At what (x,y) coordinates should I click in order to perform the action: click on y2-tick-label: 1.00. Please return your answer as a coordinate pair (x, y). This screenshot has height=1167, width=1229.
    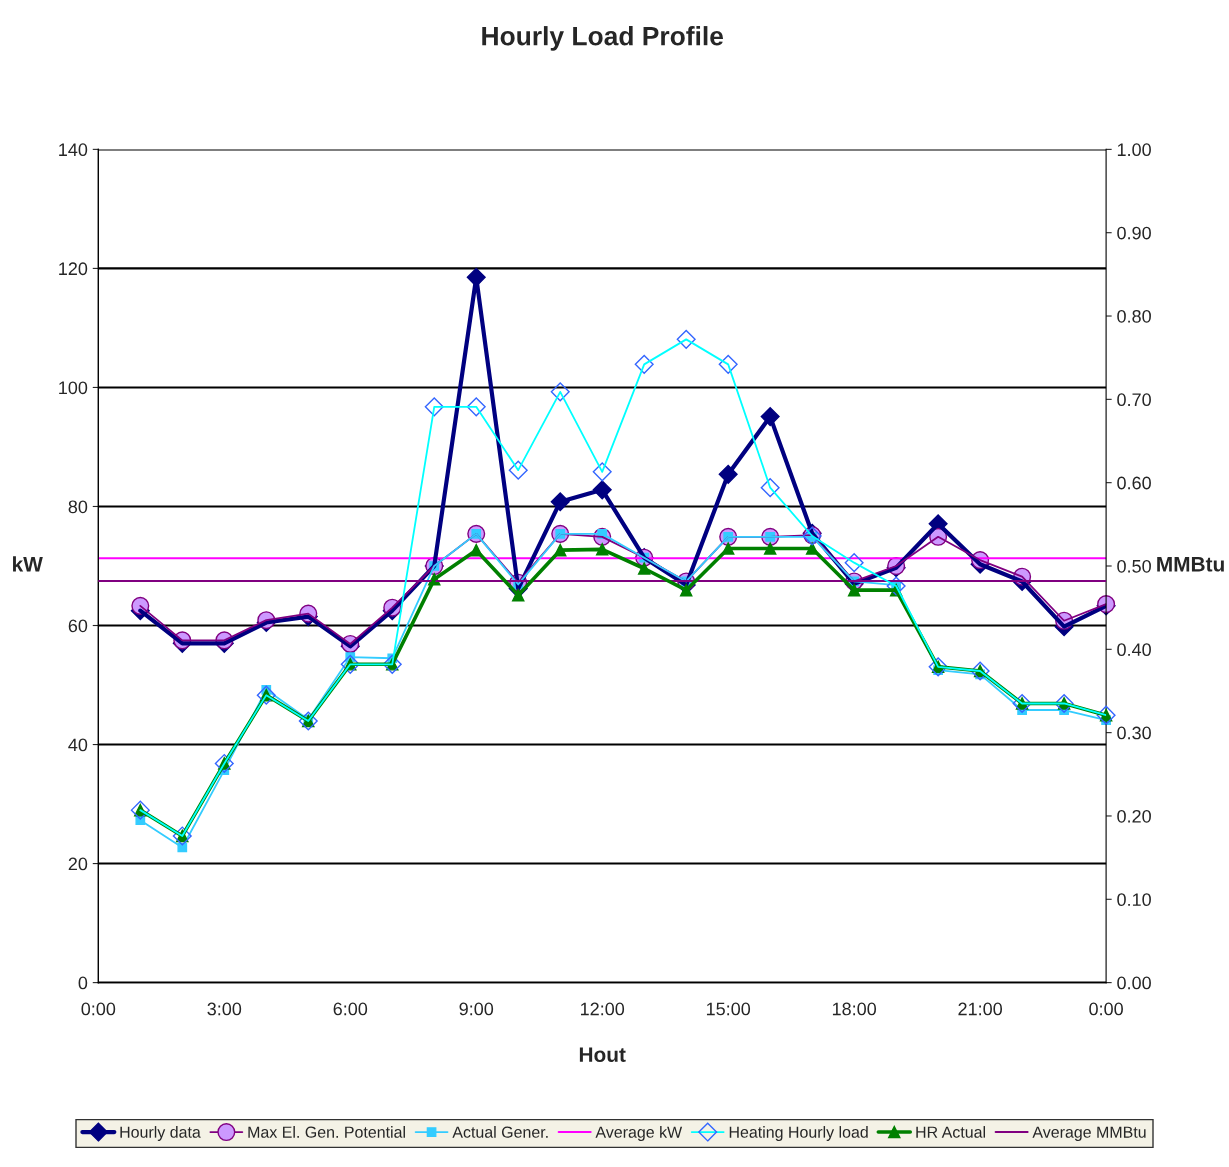
    Looking at the image, I should click on (1134, 150).